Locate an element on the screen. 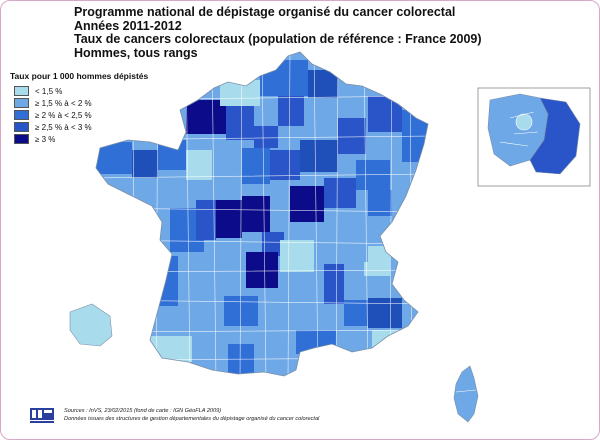 This screenshot has height=440, width=600. legend-label-0: < 1,5 % is located at coordinates (49, 91).